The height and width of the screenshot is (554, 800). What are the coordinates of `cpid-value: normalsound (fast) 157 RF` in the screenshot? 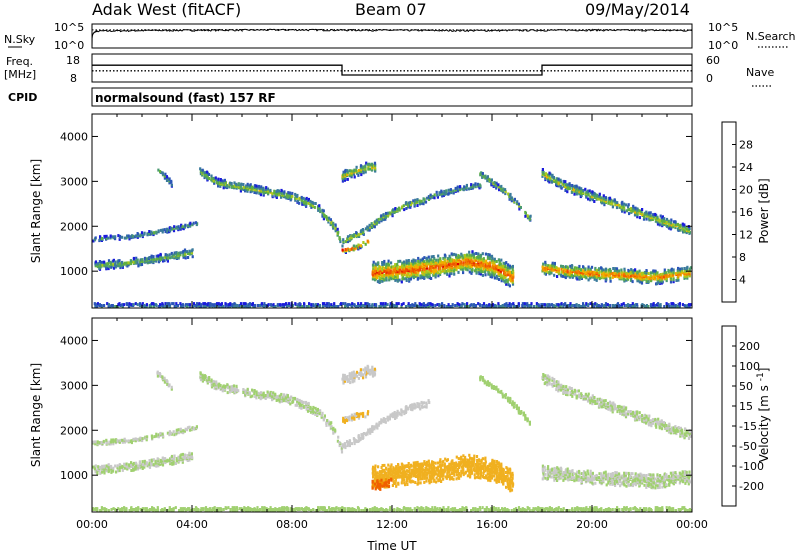 It's located at (185, 98).